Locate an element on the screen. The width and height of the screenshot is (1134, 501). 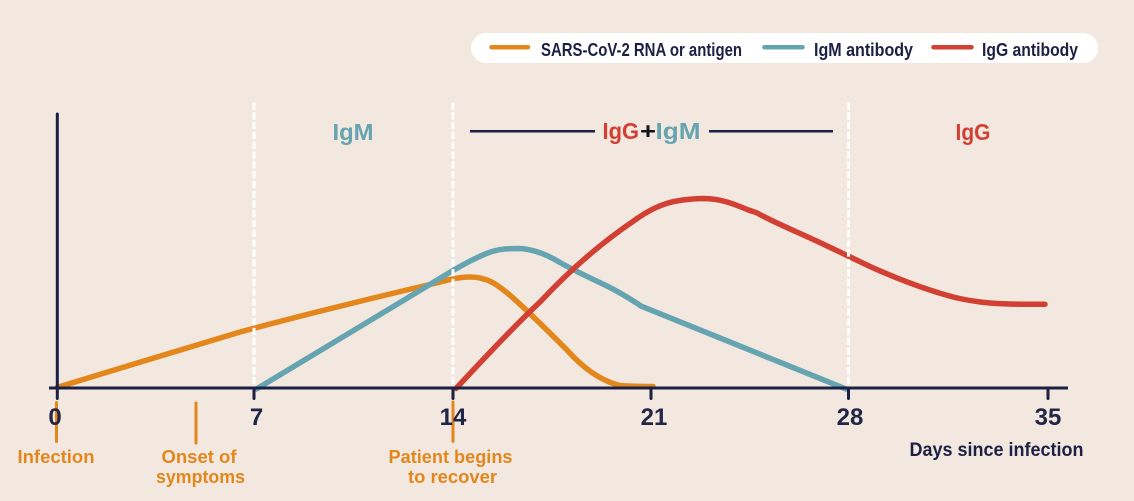
svg-text: to recover is located at coordinates (452, 477).